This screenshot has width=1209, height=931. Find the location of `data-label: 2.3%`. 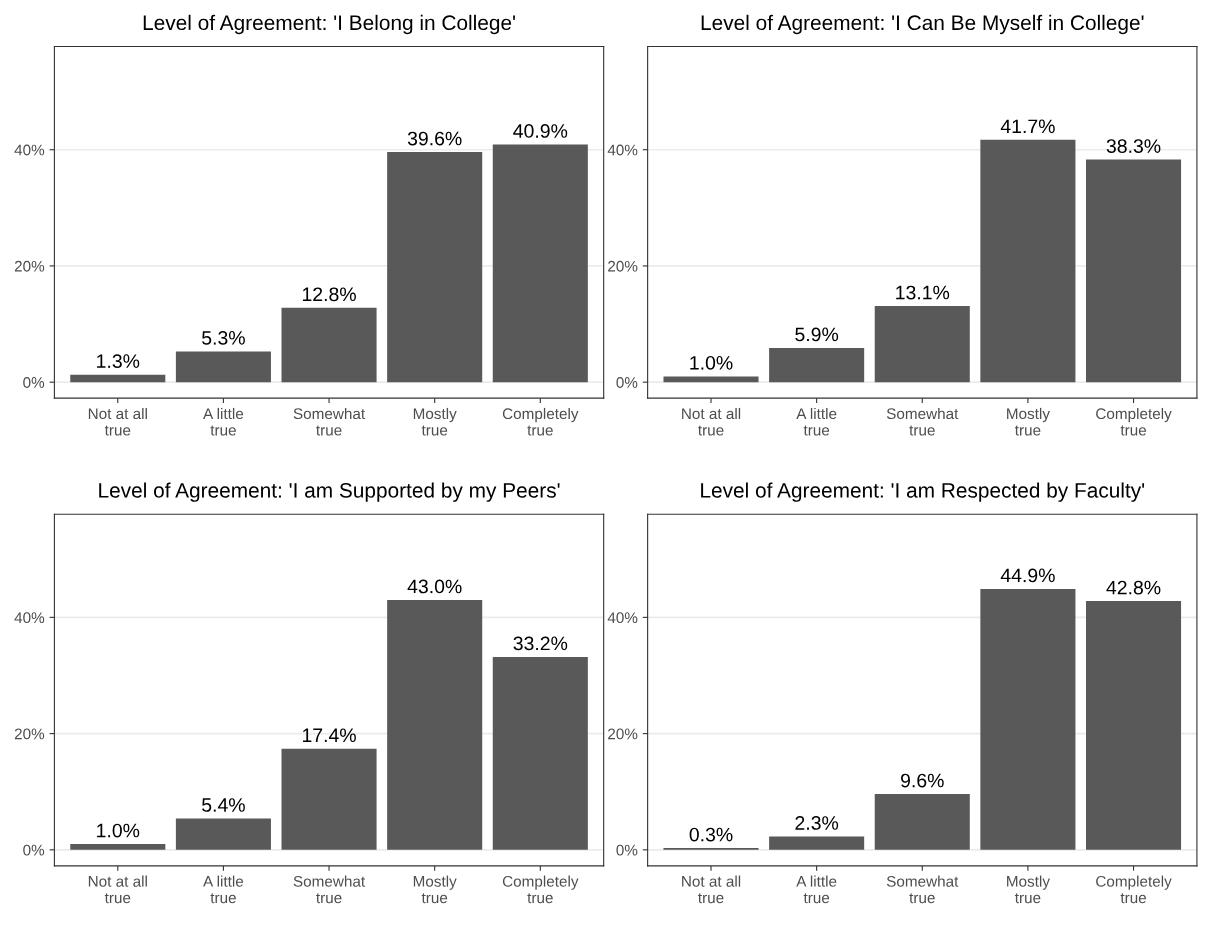

data-label: 2.3% is located at coordinates (817, 823).